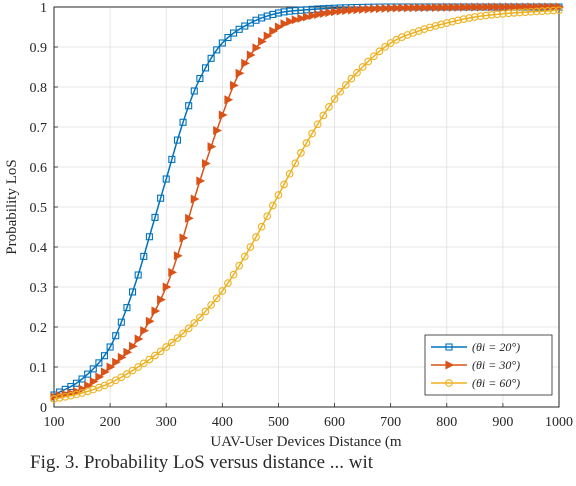  What do you see at coordinates (496, 365) in the screenshot?
I see `legend-label: (θi = 30°)` at bounding box center [496, 365].